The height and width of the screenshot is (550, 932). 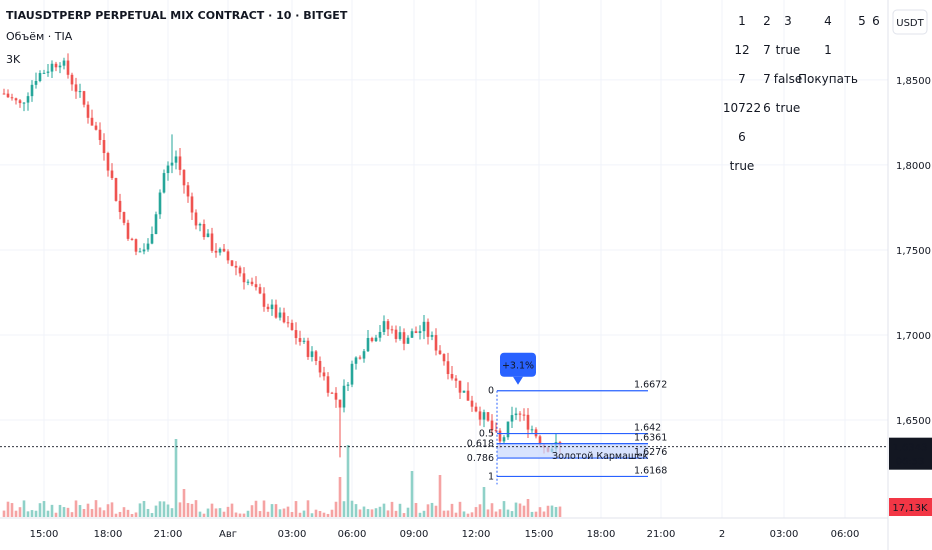 What do you see at coordinates (742, 137) in the screenshot?
I see `table-cell: 6` at bounding box center [742, 137].